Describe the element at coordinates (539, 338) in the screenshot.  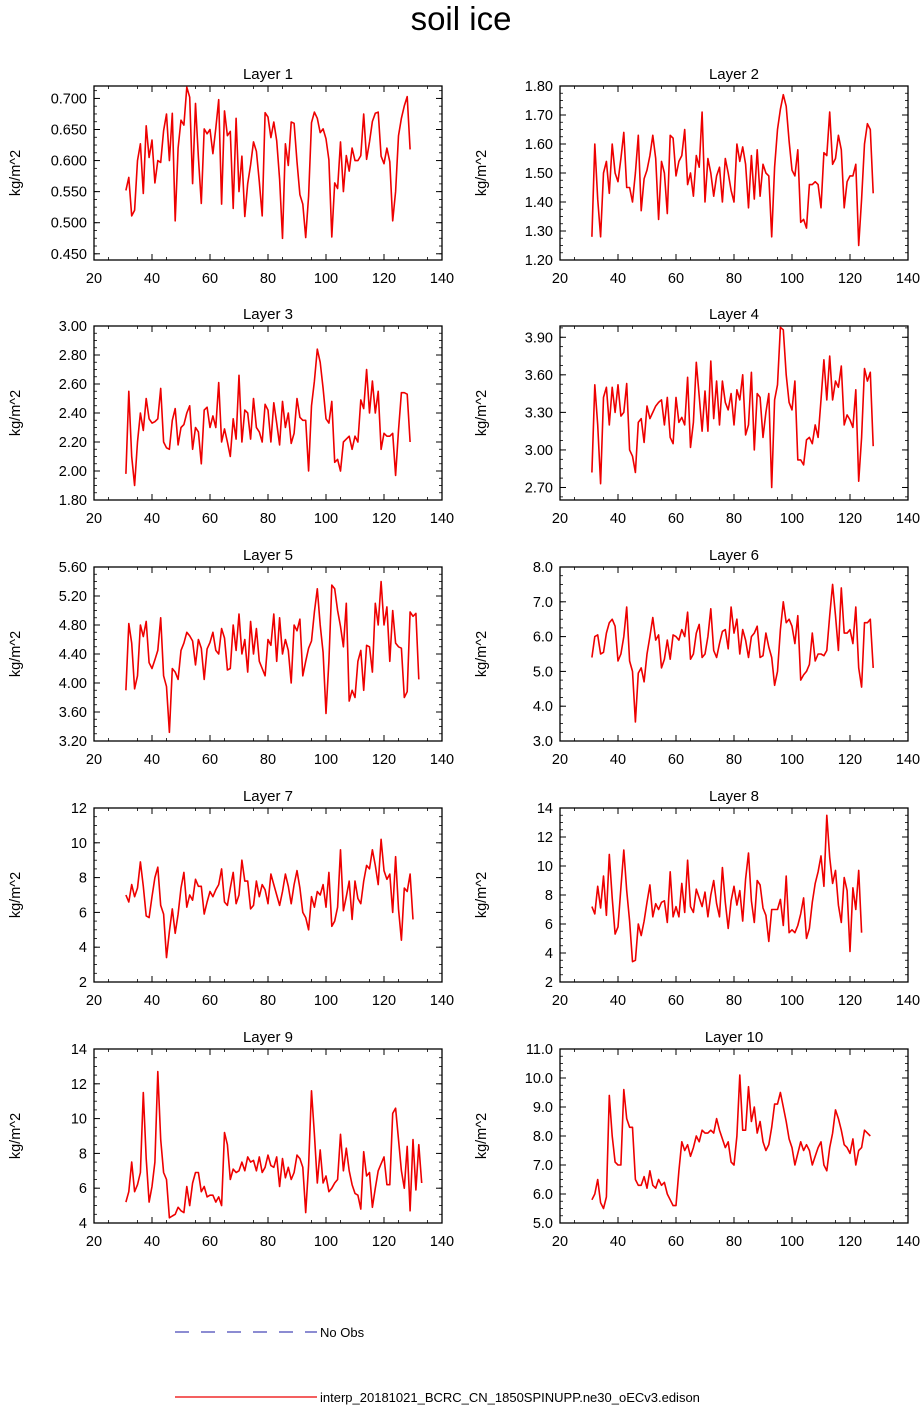
I see `y-tick-label: 3.90` at that location.